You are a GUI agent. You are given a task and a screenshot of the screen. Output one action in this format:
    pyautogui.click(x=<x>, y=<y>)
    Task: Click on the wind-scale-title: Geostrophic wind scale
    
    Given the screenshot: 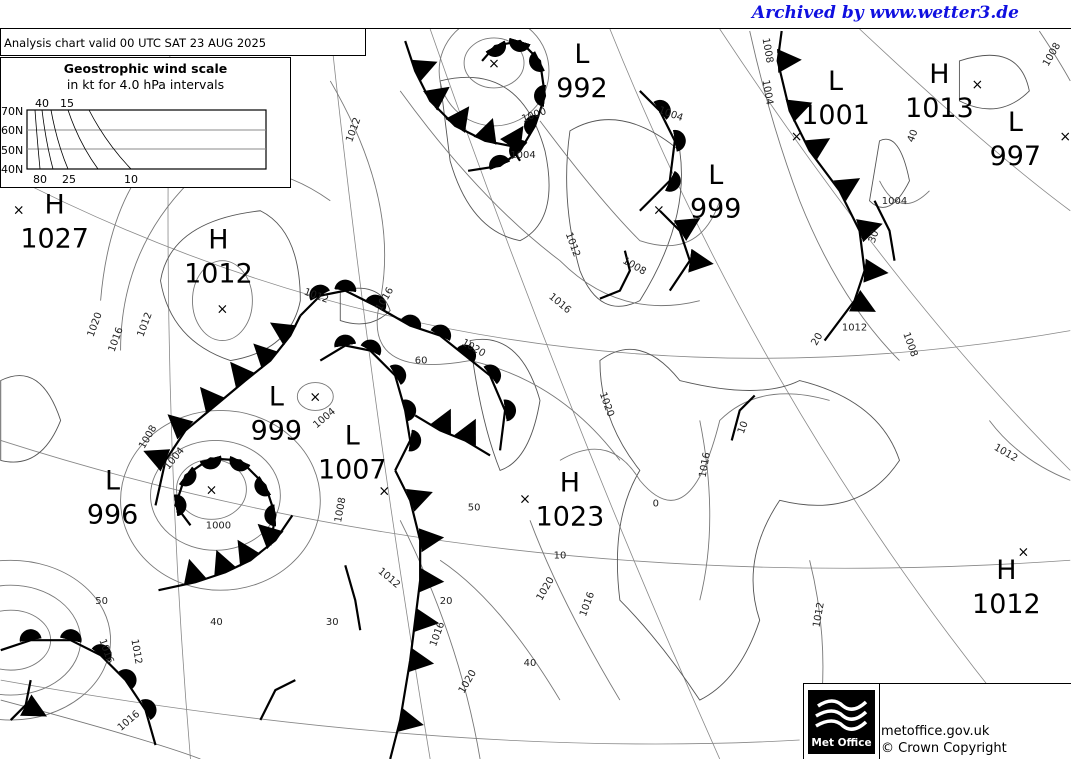 What is the action you would take?
    pyautogui.click(x=145, y=68)
    